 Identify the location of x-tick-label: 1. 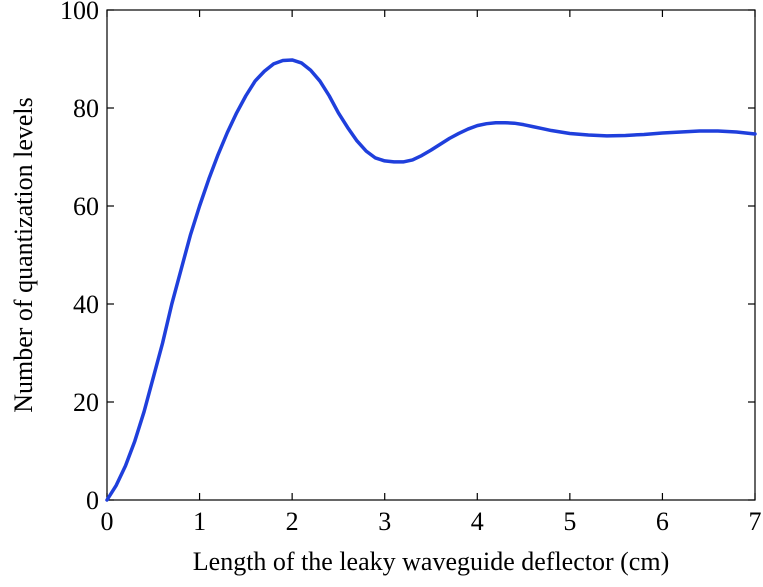
(199, 521).